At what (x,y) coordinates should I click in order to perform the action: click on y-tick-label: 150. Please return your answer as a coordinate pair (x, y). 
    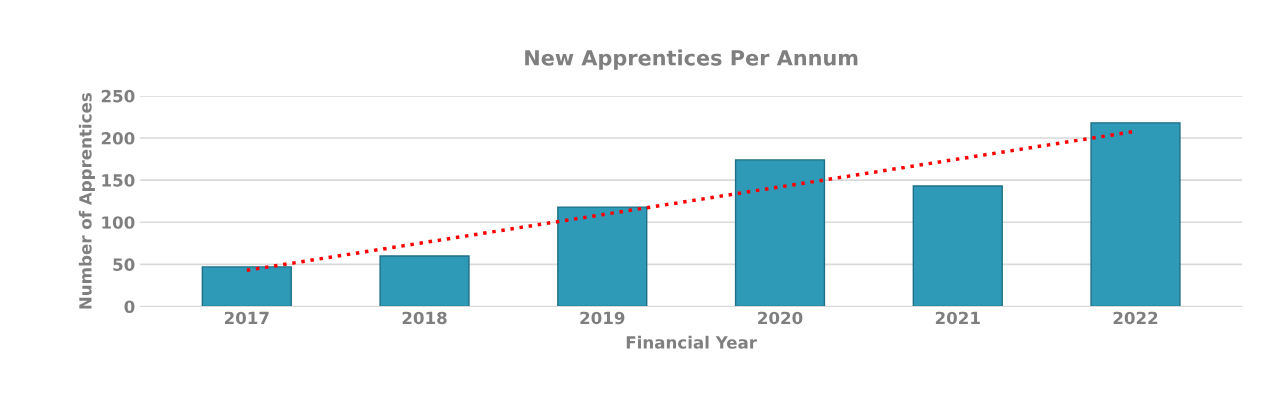
    Looking at the image, I should click on (118, 180).